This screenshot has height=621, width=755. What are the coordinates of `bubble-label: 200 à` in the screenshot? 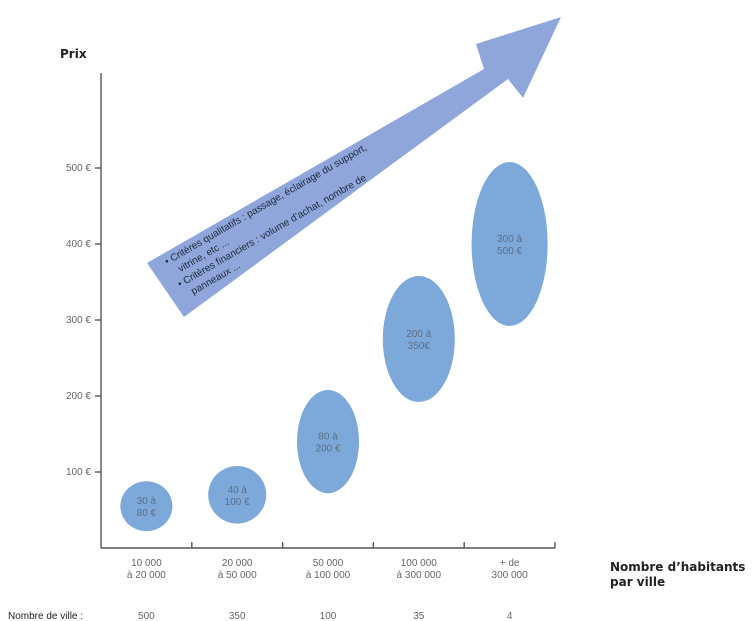 It's located at (418, 334).